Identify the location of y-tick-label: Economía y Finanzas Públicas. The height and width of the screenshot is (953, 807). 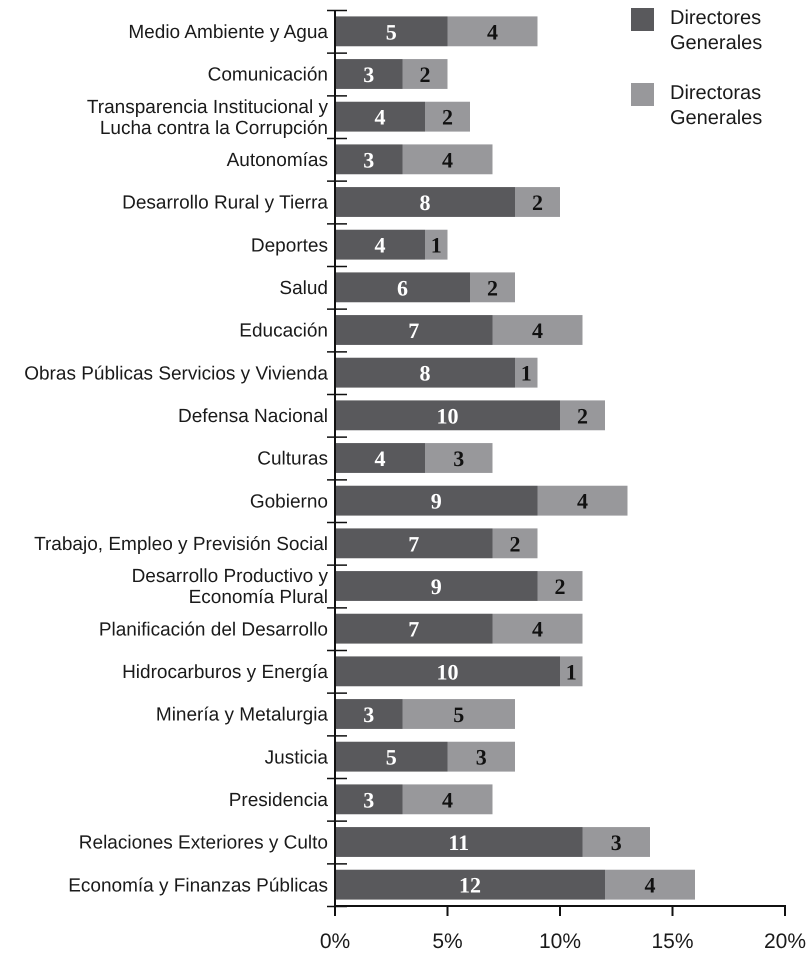
(198, 885).